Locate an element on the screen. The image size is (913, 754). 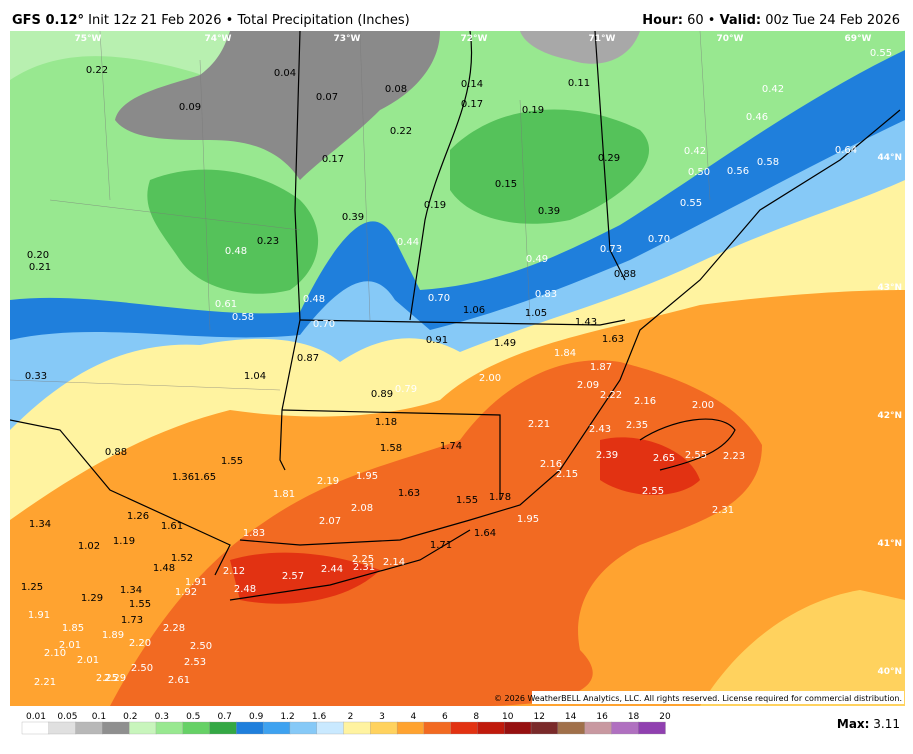
station-value: 0.22 is located at coordinates (97, 70).